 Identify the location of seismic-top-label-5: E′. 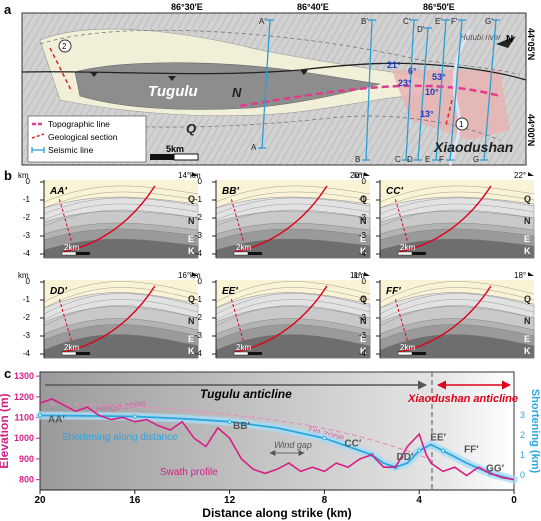
(438, 21).